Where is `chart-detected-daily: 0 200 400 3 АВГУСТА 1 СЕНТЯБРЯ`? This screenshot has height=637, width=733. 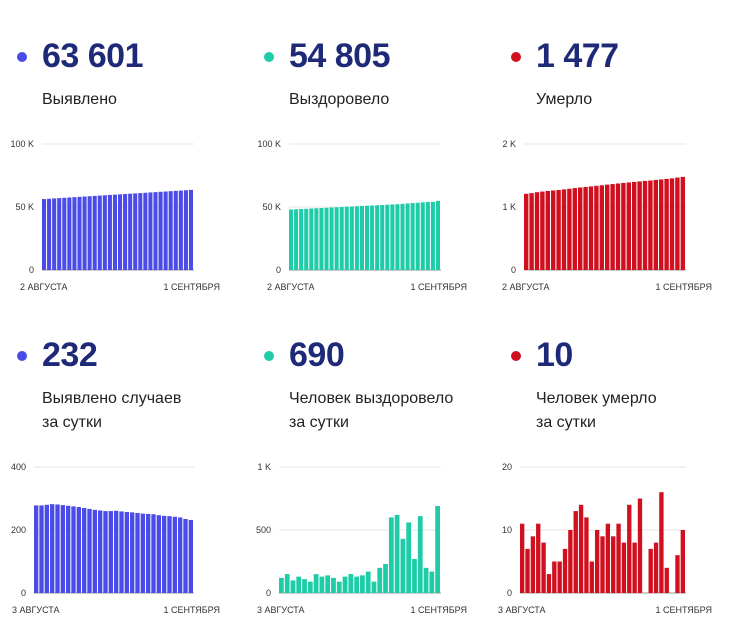 chart-detected-daily: 0 200 400 3 АВГУСТА 1 СЕНТЯБРЯ is located at coordinates (115, 538).